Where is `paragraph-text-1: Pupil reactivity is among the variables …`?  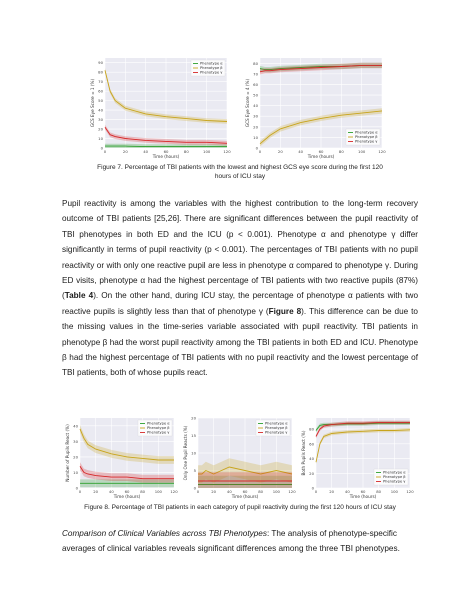
paragraph-text-1: Pupil reactivity is among the variables … is located at coordinates (240, 250).